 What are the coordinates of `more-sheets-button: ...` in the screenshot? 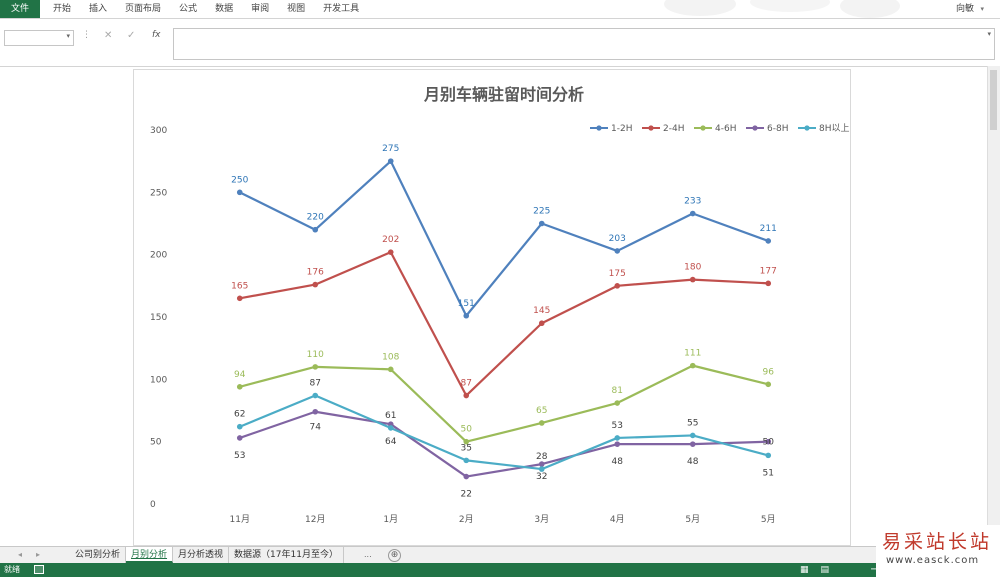 It's located at (368, 554).